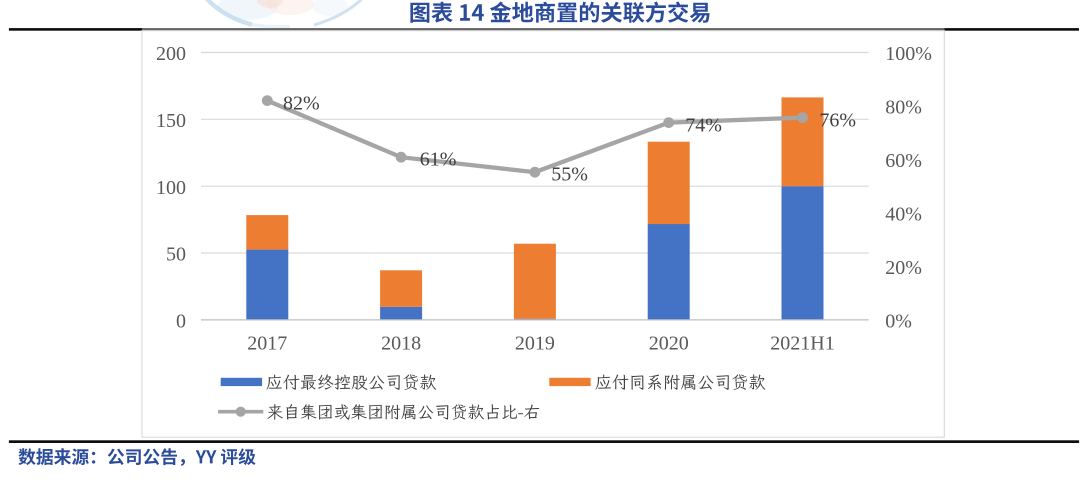 This screenshot has width=1080, height=483. What do you see at coordinates (176, 255) in the screenshot?
I see `svg-text: 50` at bounding box center [176, 255].